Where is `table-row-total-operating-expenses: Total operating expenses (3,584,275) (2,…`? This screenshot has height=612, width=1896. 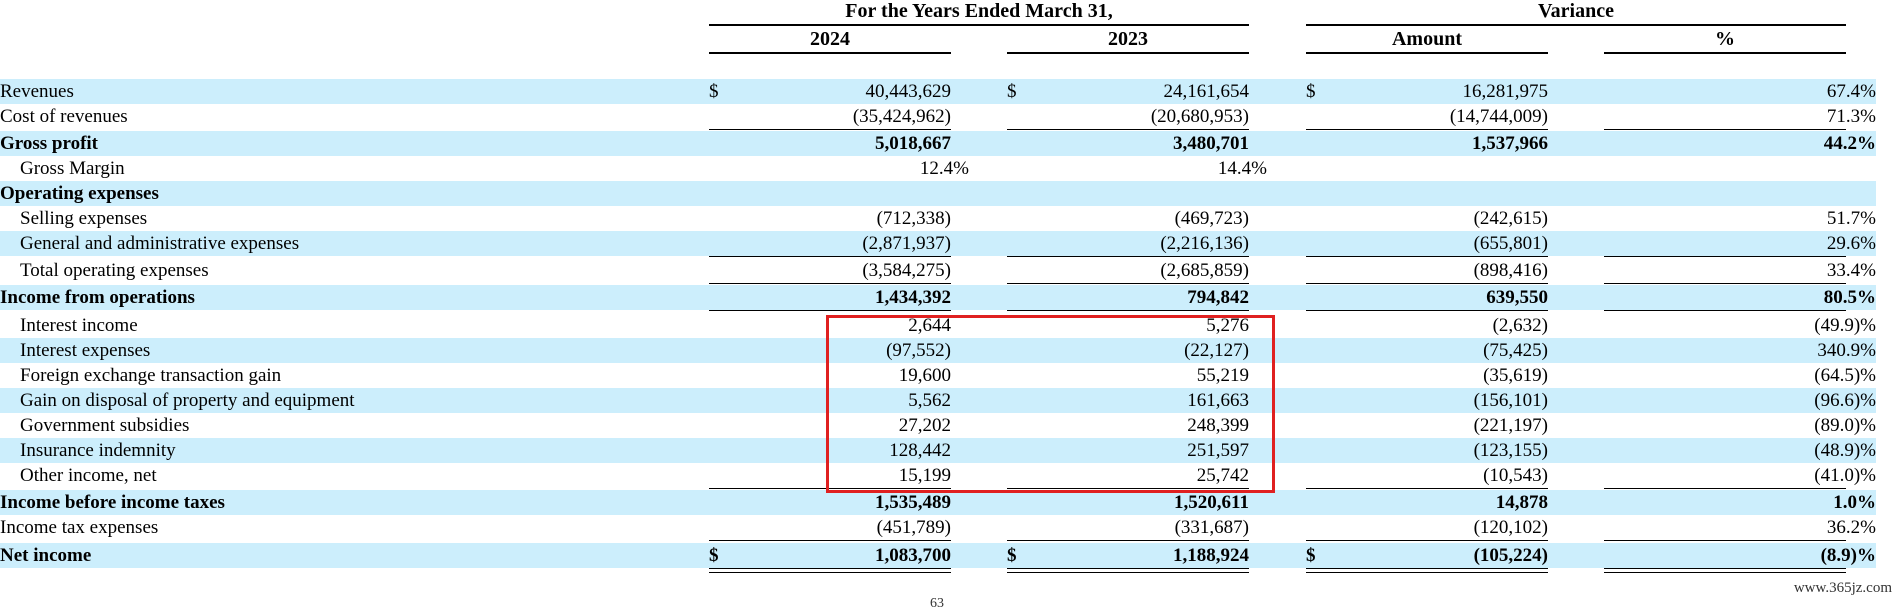 table-row-total-operating-expenses: Total operating expenses (3,584,275) (2,… is located at coordinates (938, 270).